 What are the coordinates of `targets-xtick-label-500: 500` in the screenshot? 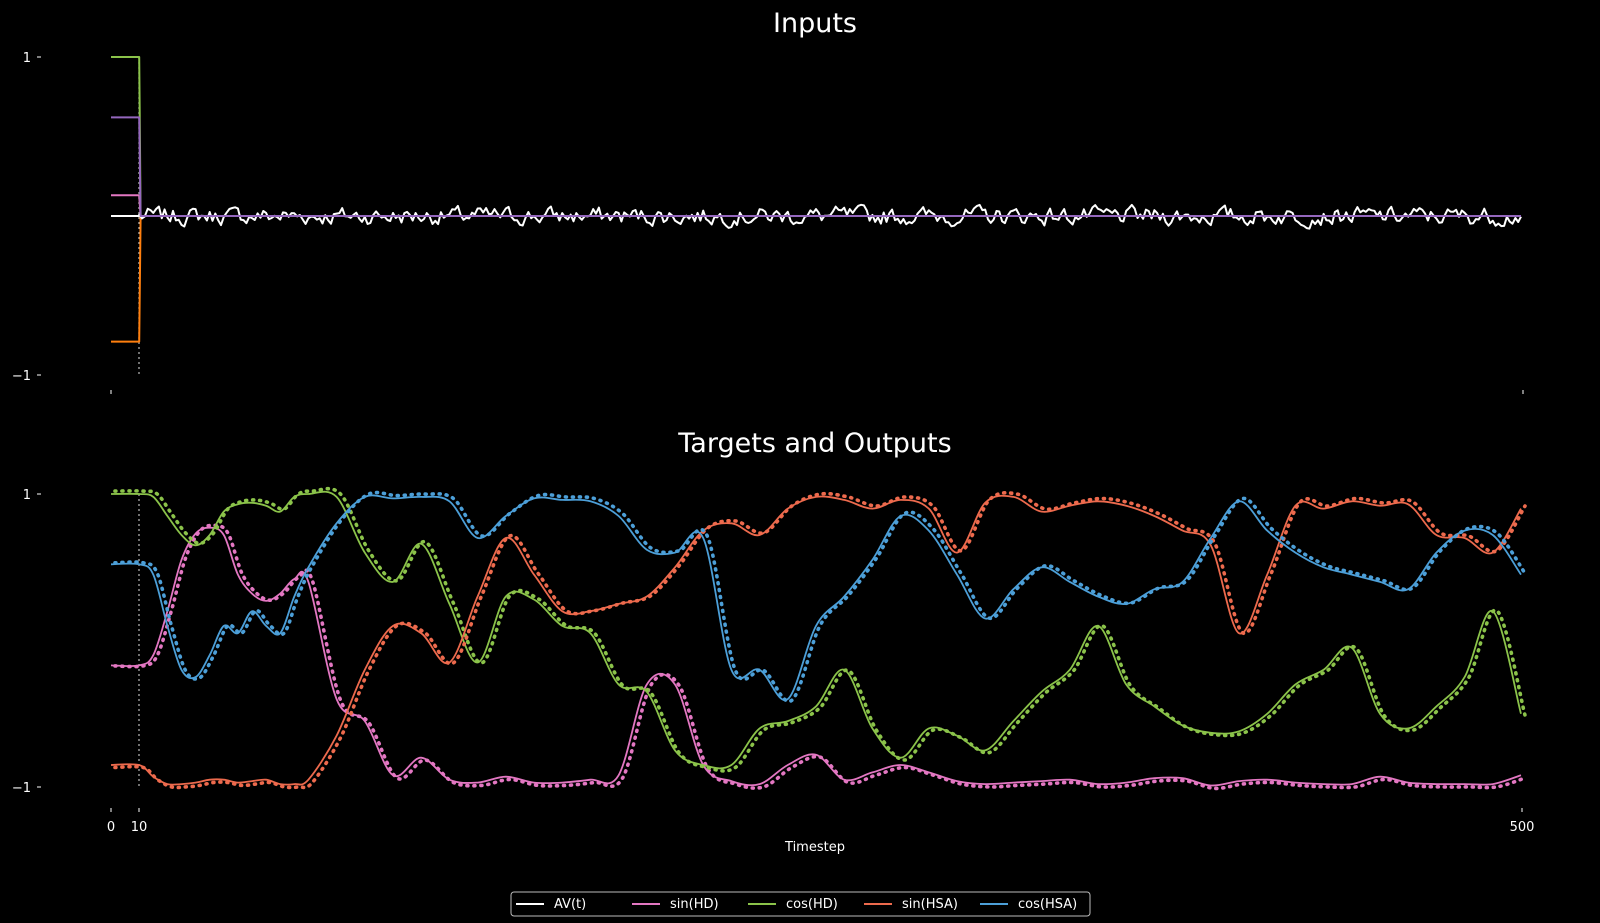 It's located at (1522, 827).